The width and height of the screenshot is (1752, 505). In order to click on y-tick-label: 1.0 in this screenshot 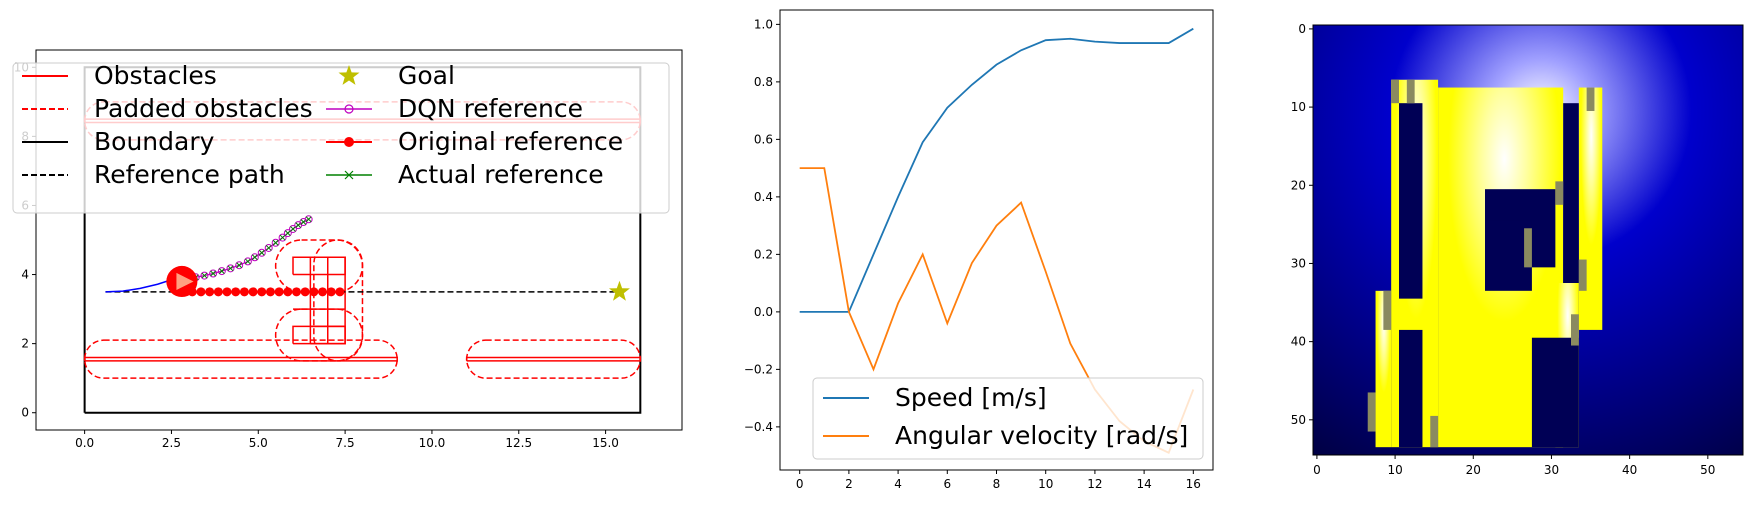, I will do `click(763, 24)`.